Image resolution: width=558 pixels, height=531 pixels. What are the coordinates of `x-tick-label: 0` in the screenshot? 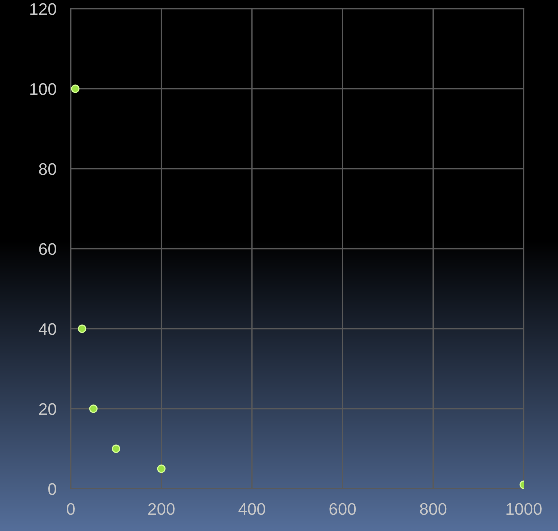 It's located at (71, 509).